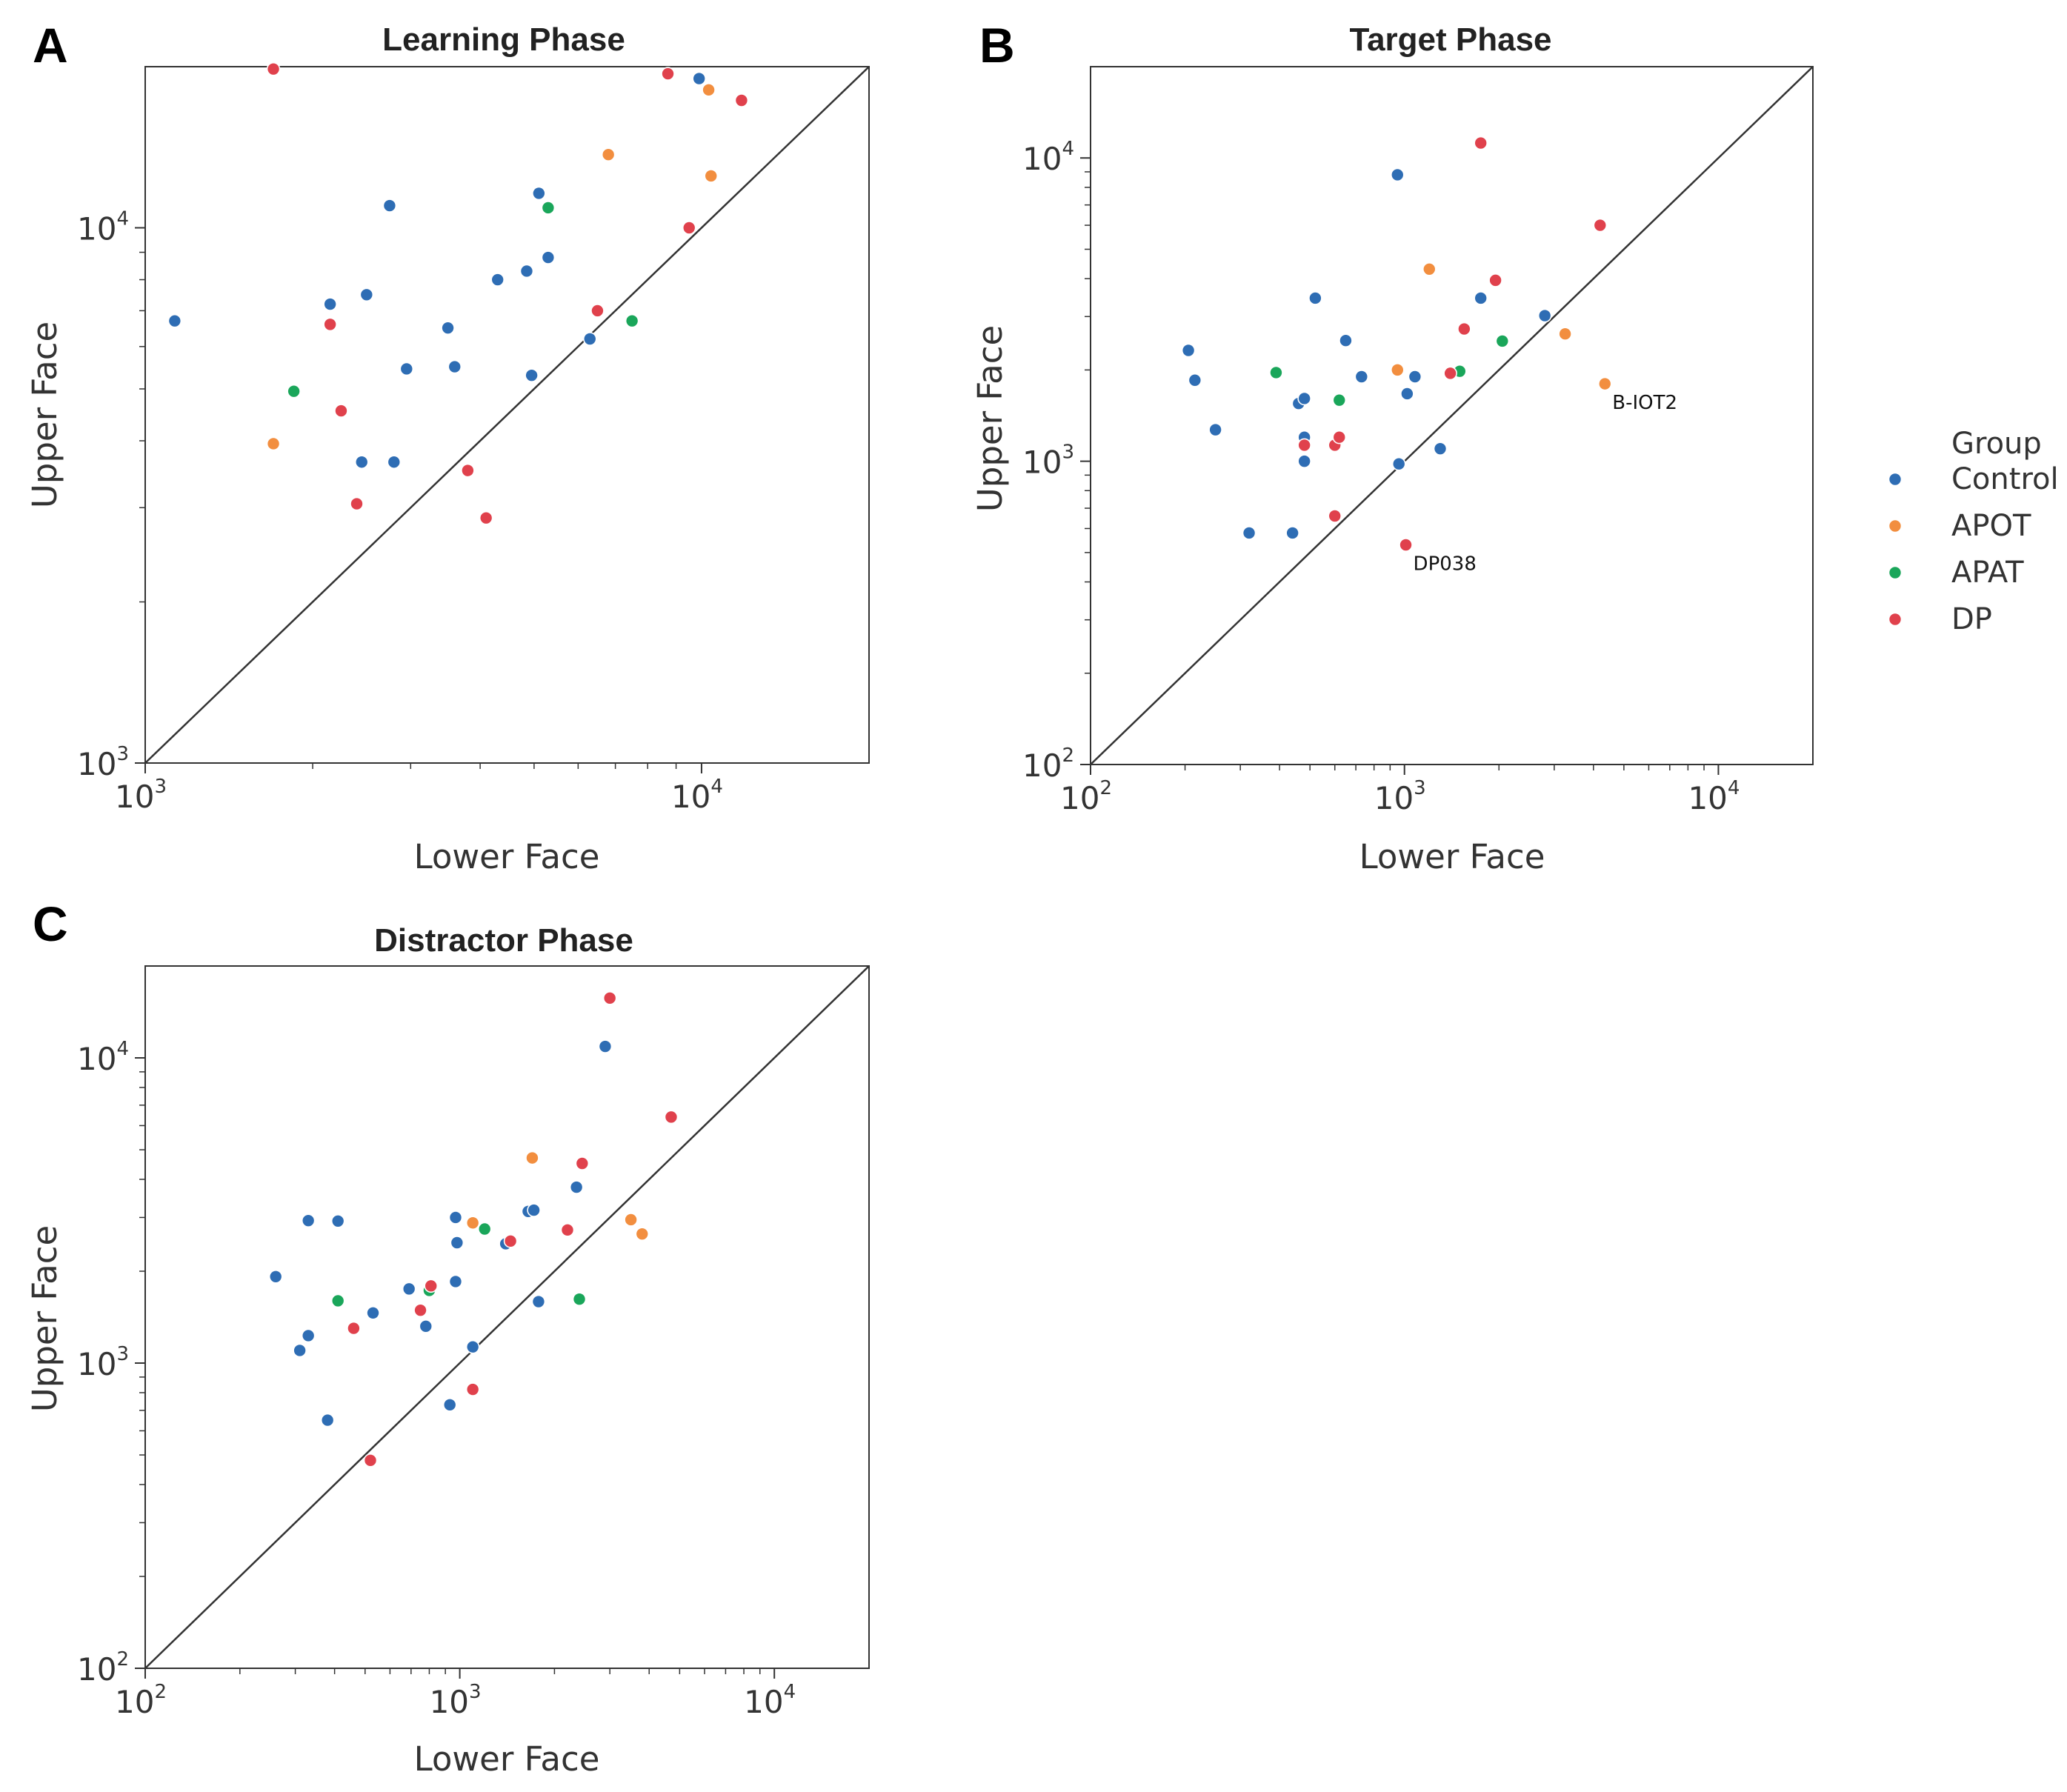 The image size is (2067, 1792). I want to click on legend-label-apot: APOT, so click(1991, 526).